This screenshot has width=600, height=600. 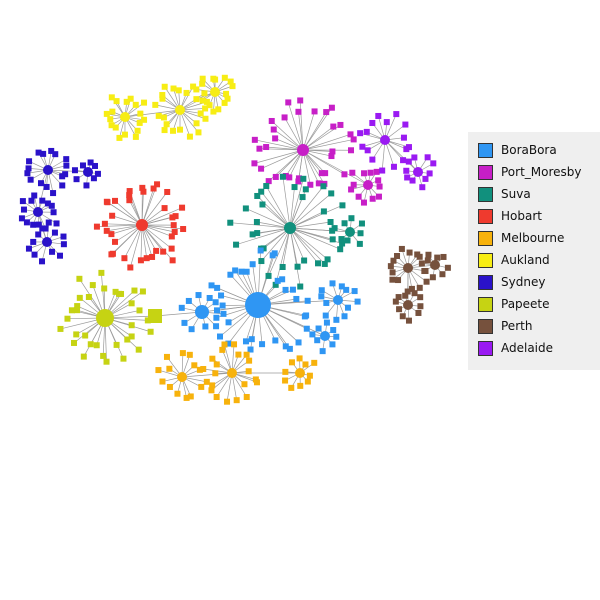 What do you see at coordinates (539, 304) in the screenshot?
I see `legend-item-papeete: Papeete` at bounding box center [539, 304].